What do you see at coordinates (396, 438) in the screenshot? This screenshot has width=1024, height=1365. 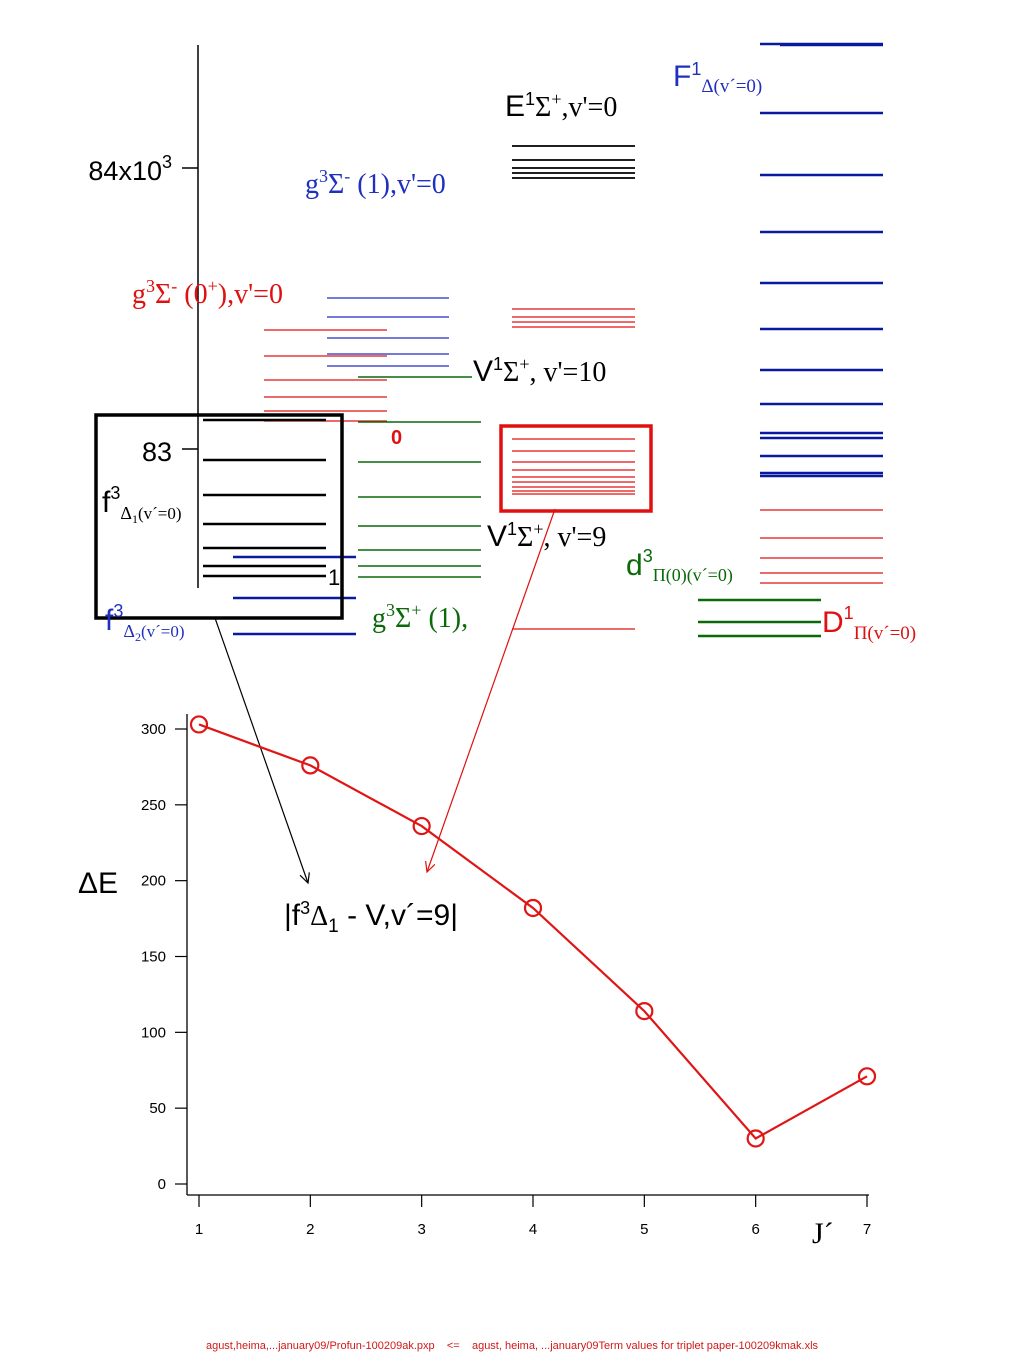 I see `j-marker-0: 0` at bounding box center [396, 438].